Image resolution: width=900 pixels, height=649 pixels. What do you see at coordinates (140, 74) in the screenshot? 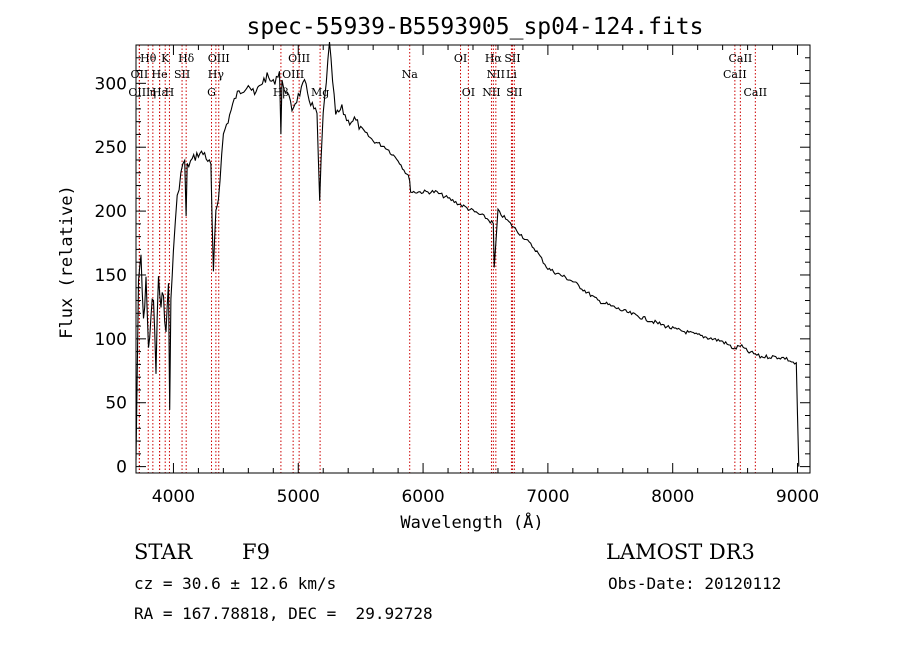
I see `line-label: OII` at bounding box center [140, 74].